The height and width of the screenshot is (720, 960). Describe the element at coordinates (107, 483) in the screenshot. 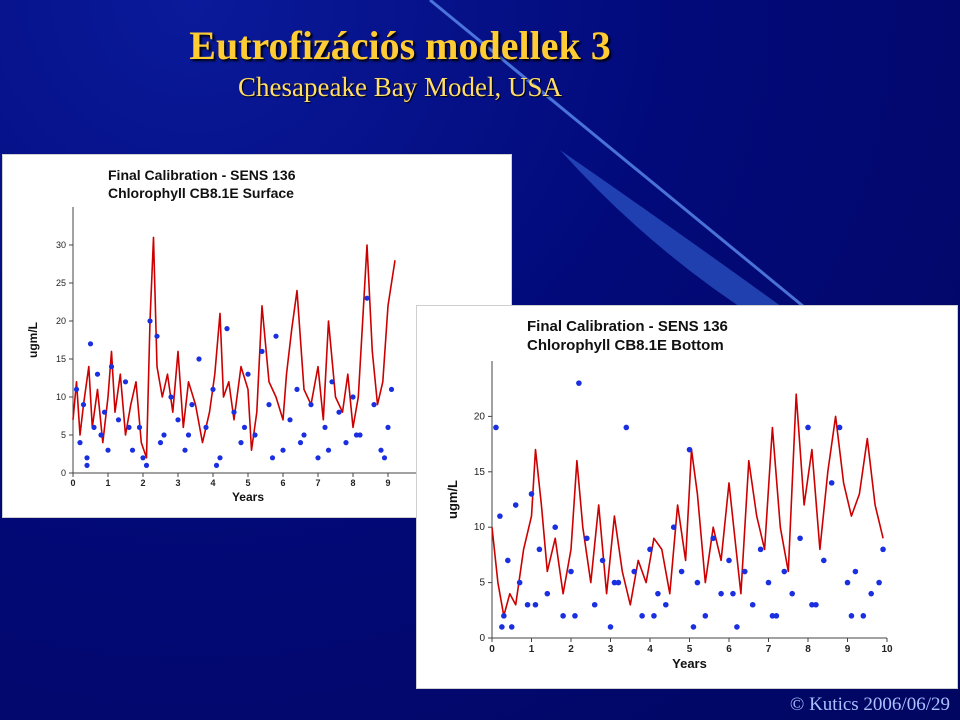

I see `x-tick-label: 1` at that location.